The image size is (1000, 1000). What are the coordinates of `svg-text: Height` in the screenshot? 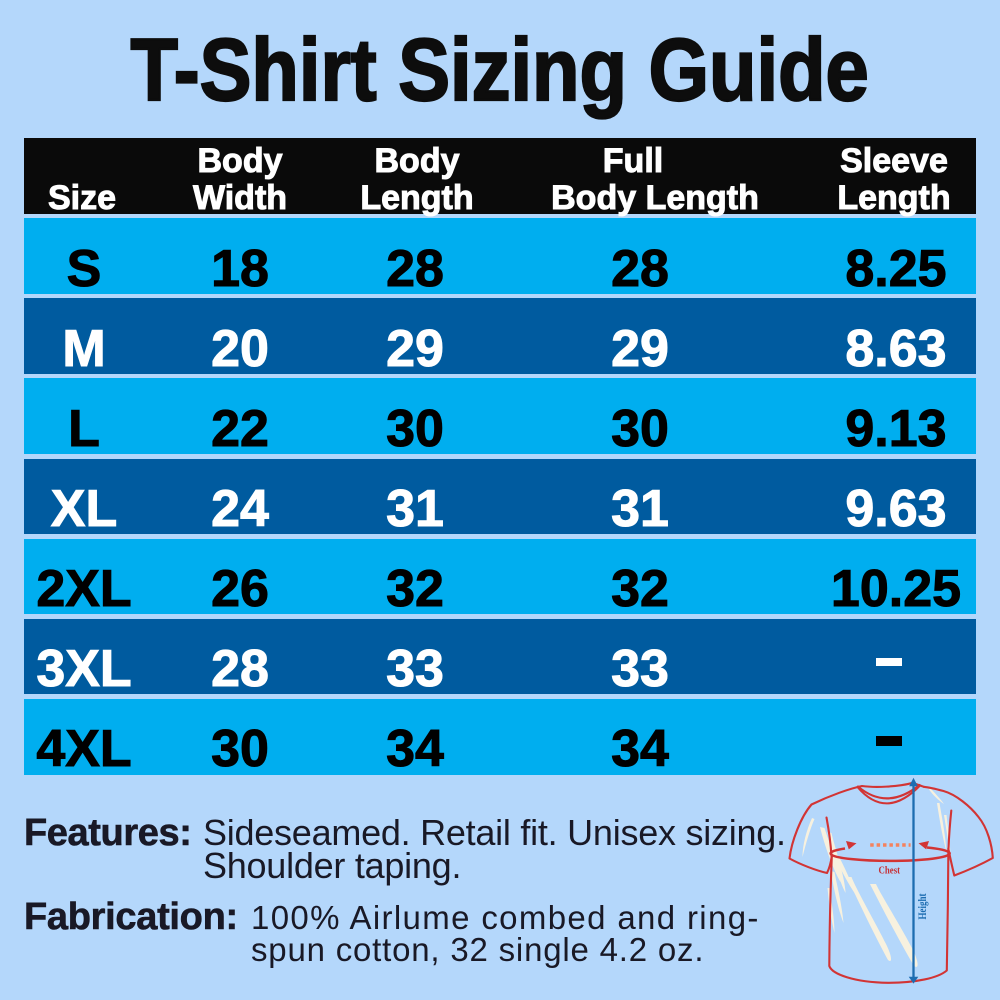 It's located at (923, 906).